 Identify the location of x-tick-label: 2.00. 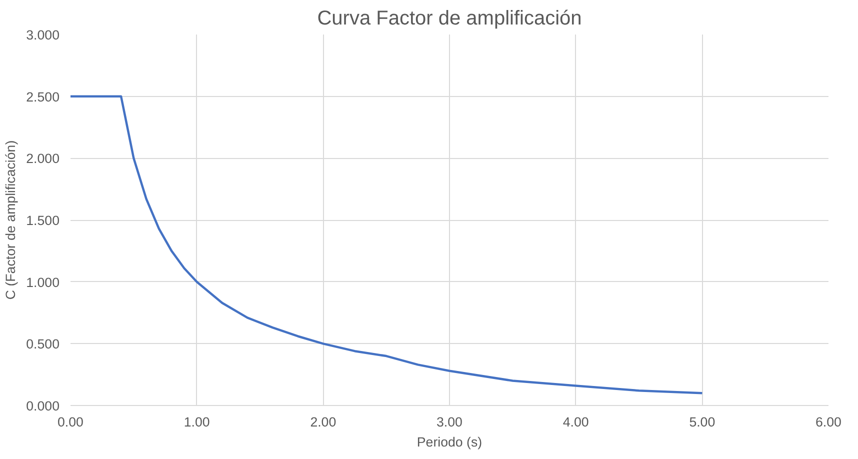
(323, 422).